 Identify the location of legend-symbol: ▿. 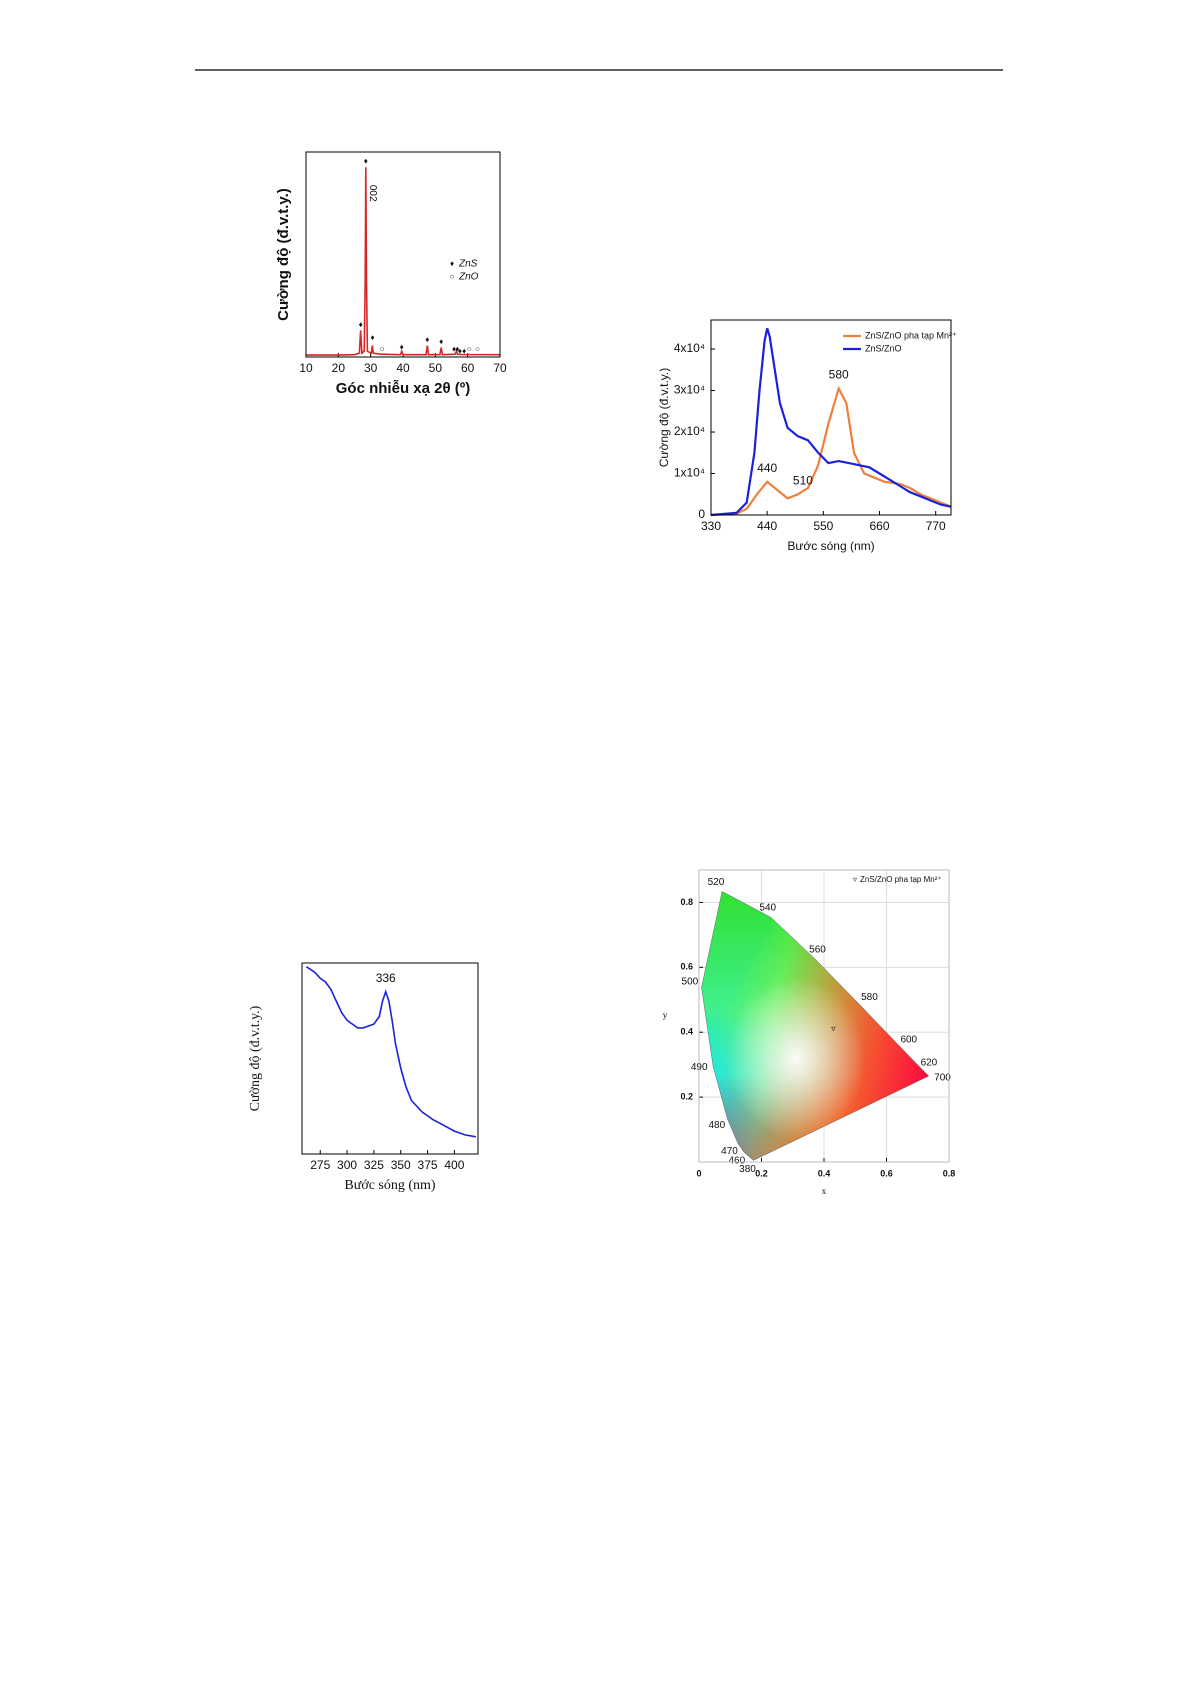
(855, 879).